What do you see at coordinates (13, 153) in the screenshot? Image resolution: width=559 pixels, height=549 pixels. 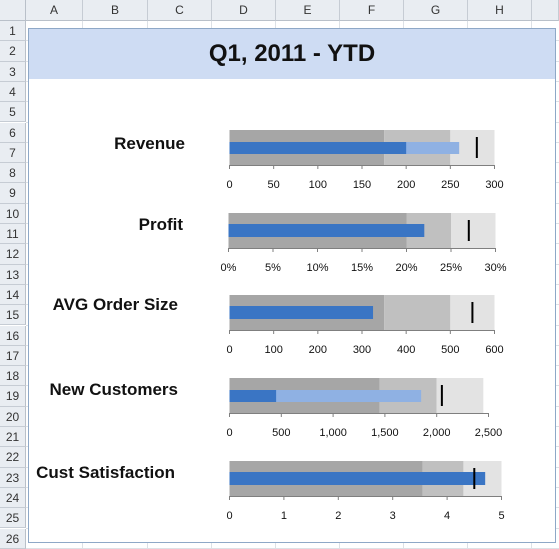 I see `row-header-7: 7` at bounding box center [13, 153].